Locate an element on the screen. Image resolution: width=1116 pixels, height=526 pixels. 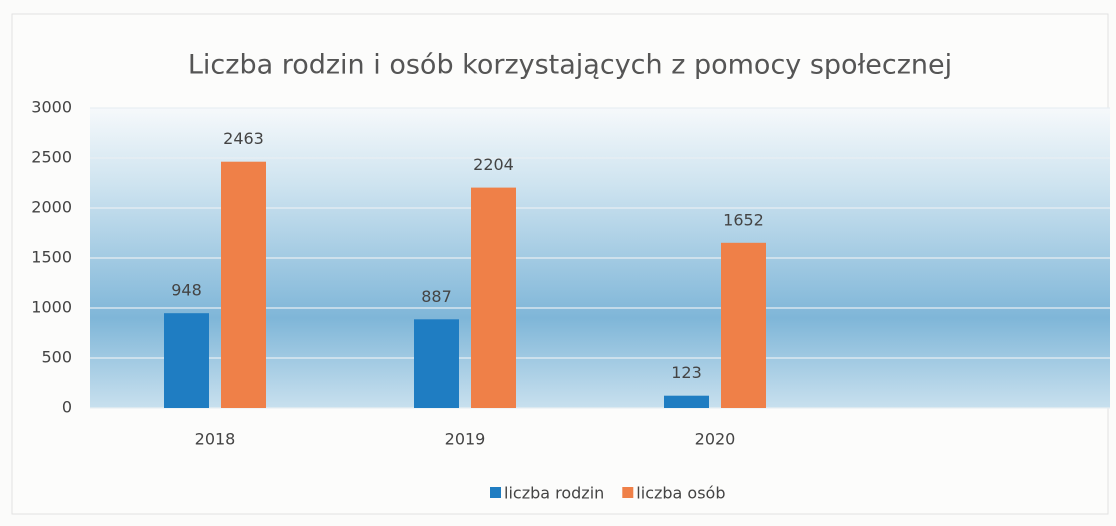
y-tick-label: 1000 is located at coordinates (51, 307).